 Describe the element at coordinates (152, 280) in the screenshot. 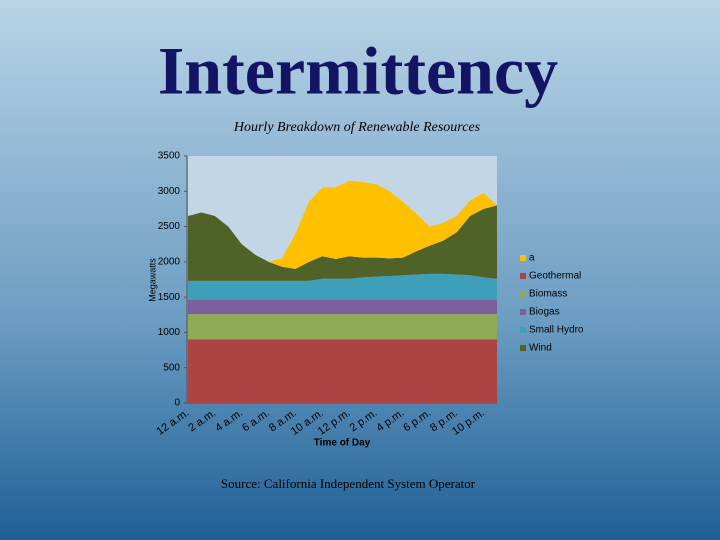

I see `y-axis-label: Megawatts` at that location.